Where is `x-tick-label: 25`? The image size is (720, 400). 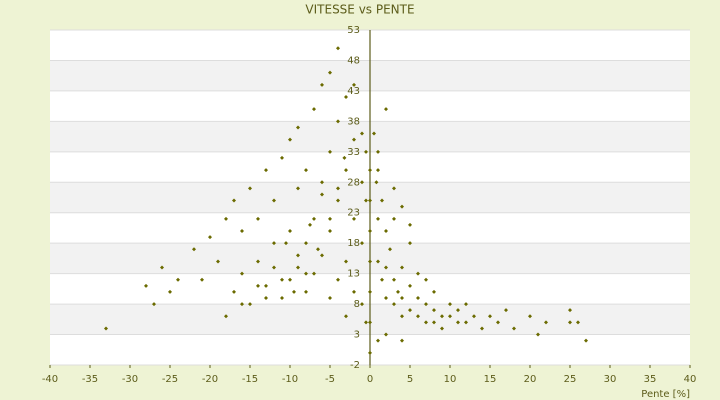 x-tick-label: 25 is located at coordinates (570, 379).